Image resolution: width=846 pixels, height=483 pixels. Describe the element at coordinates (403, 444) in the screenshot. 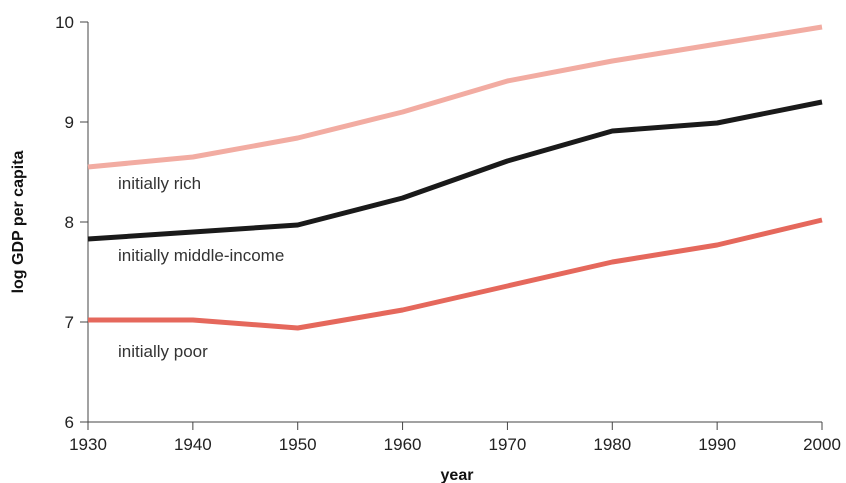

I see `x-tick-label: 1960` at that location.